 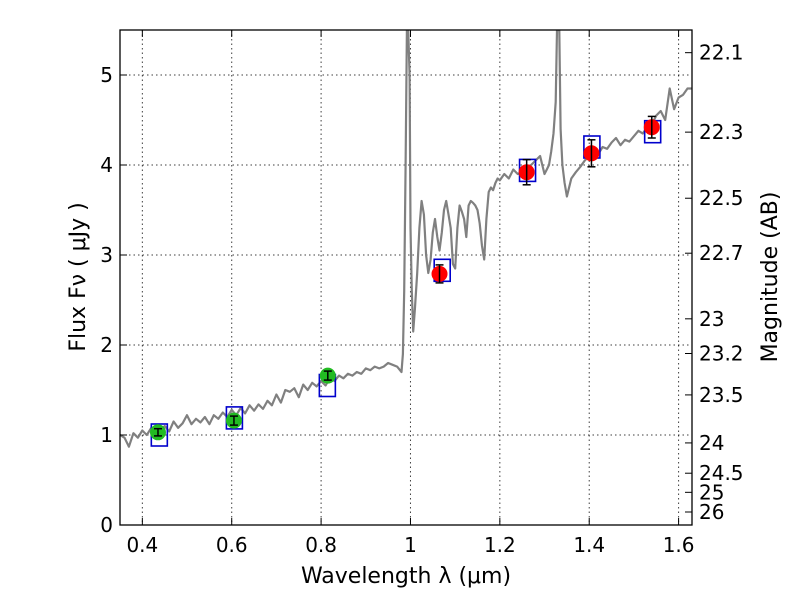 I want to click on y-tick-label: 0, so click(x=106, y=525).